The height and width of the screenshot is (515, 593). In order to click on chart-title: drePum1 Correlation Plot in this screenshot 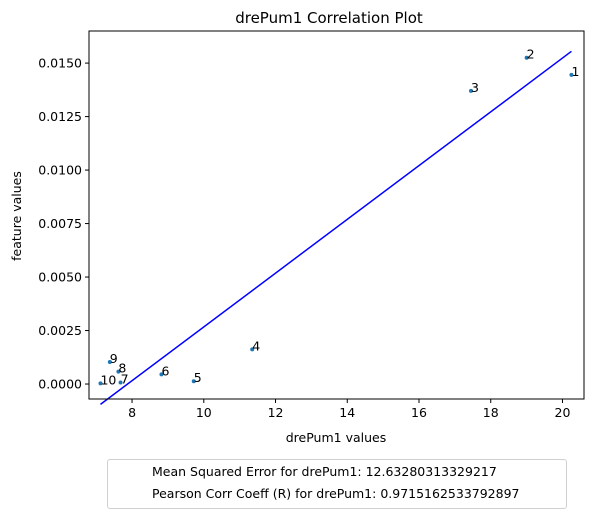, I will do `click(329, 18)`.